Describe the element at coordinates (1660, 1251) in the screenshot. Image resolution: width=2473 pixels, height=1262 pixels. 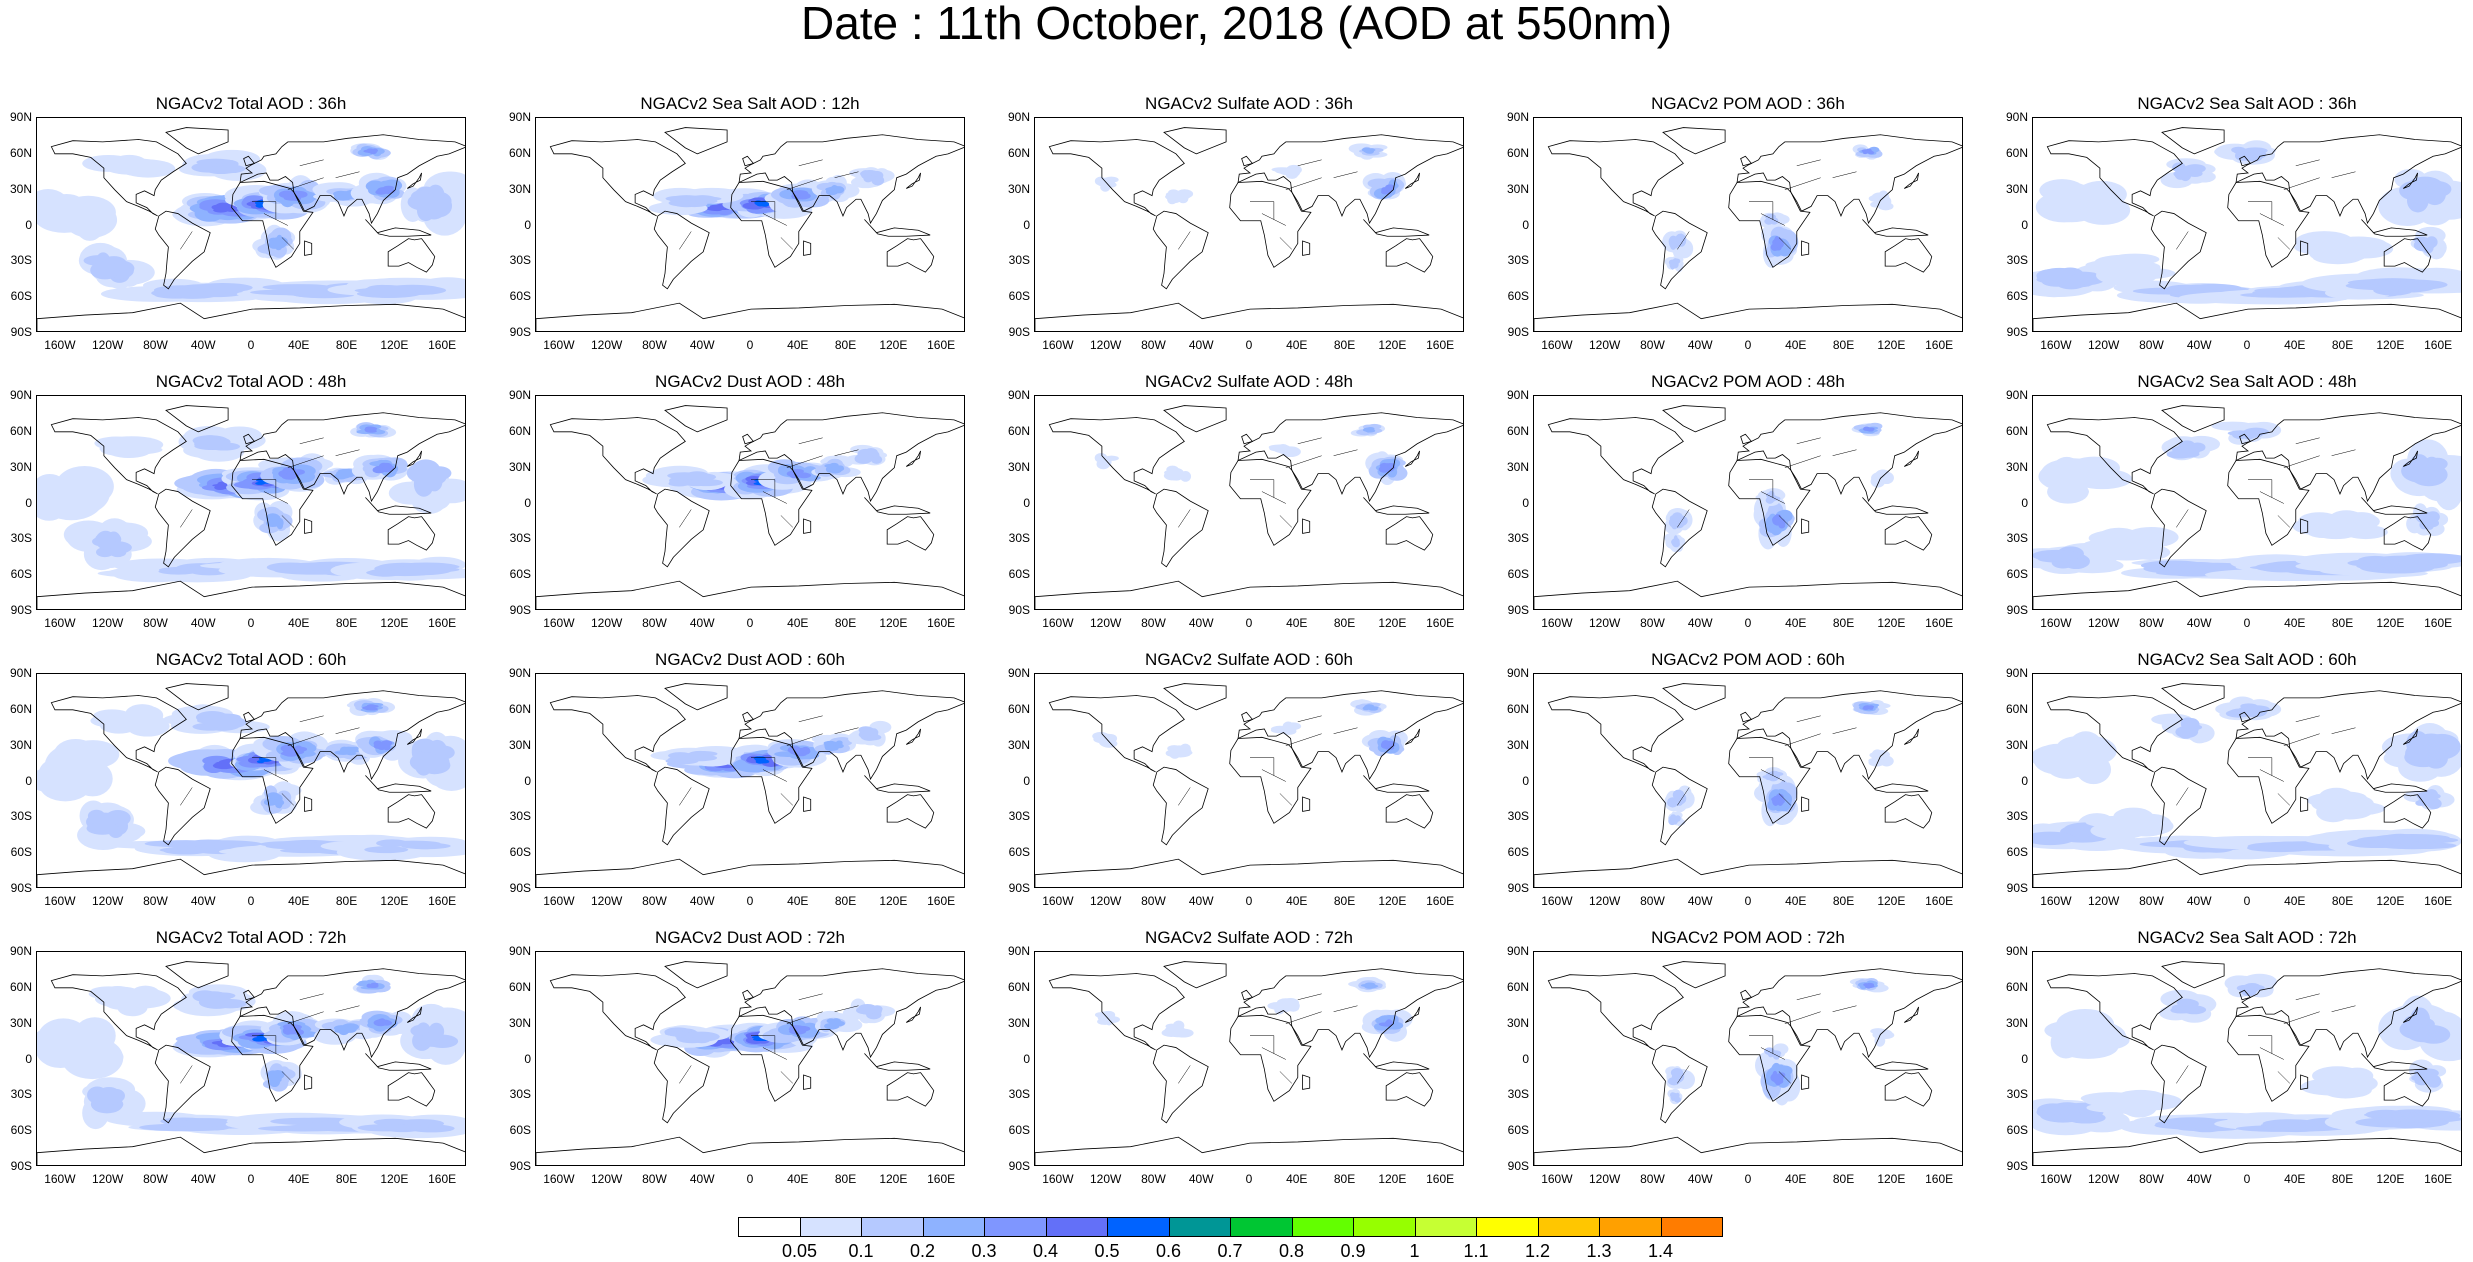
I see `legend-tick-label: 1.4` at that location.